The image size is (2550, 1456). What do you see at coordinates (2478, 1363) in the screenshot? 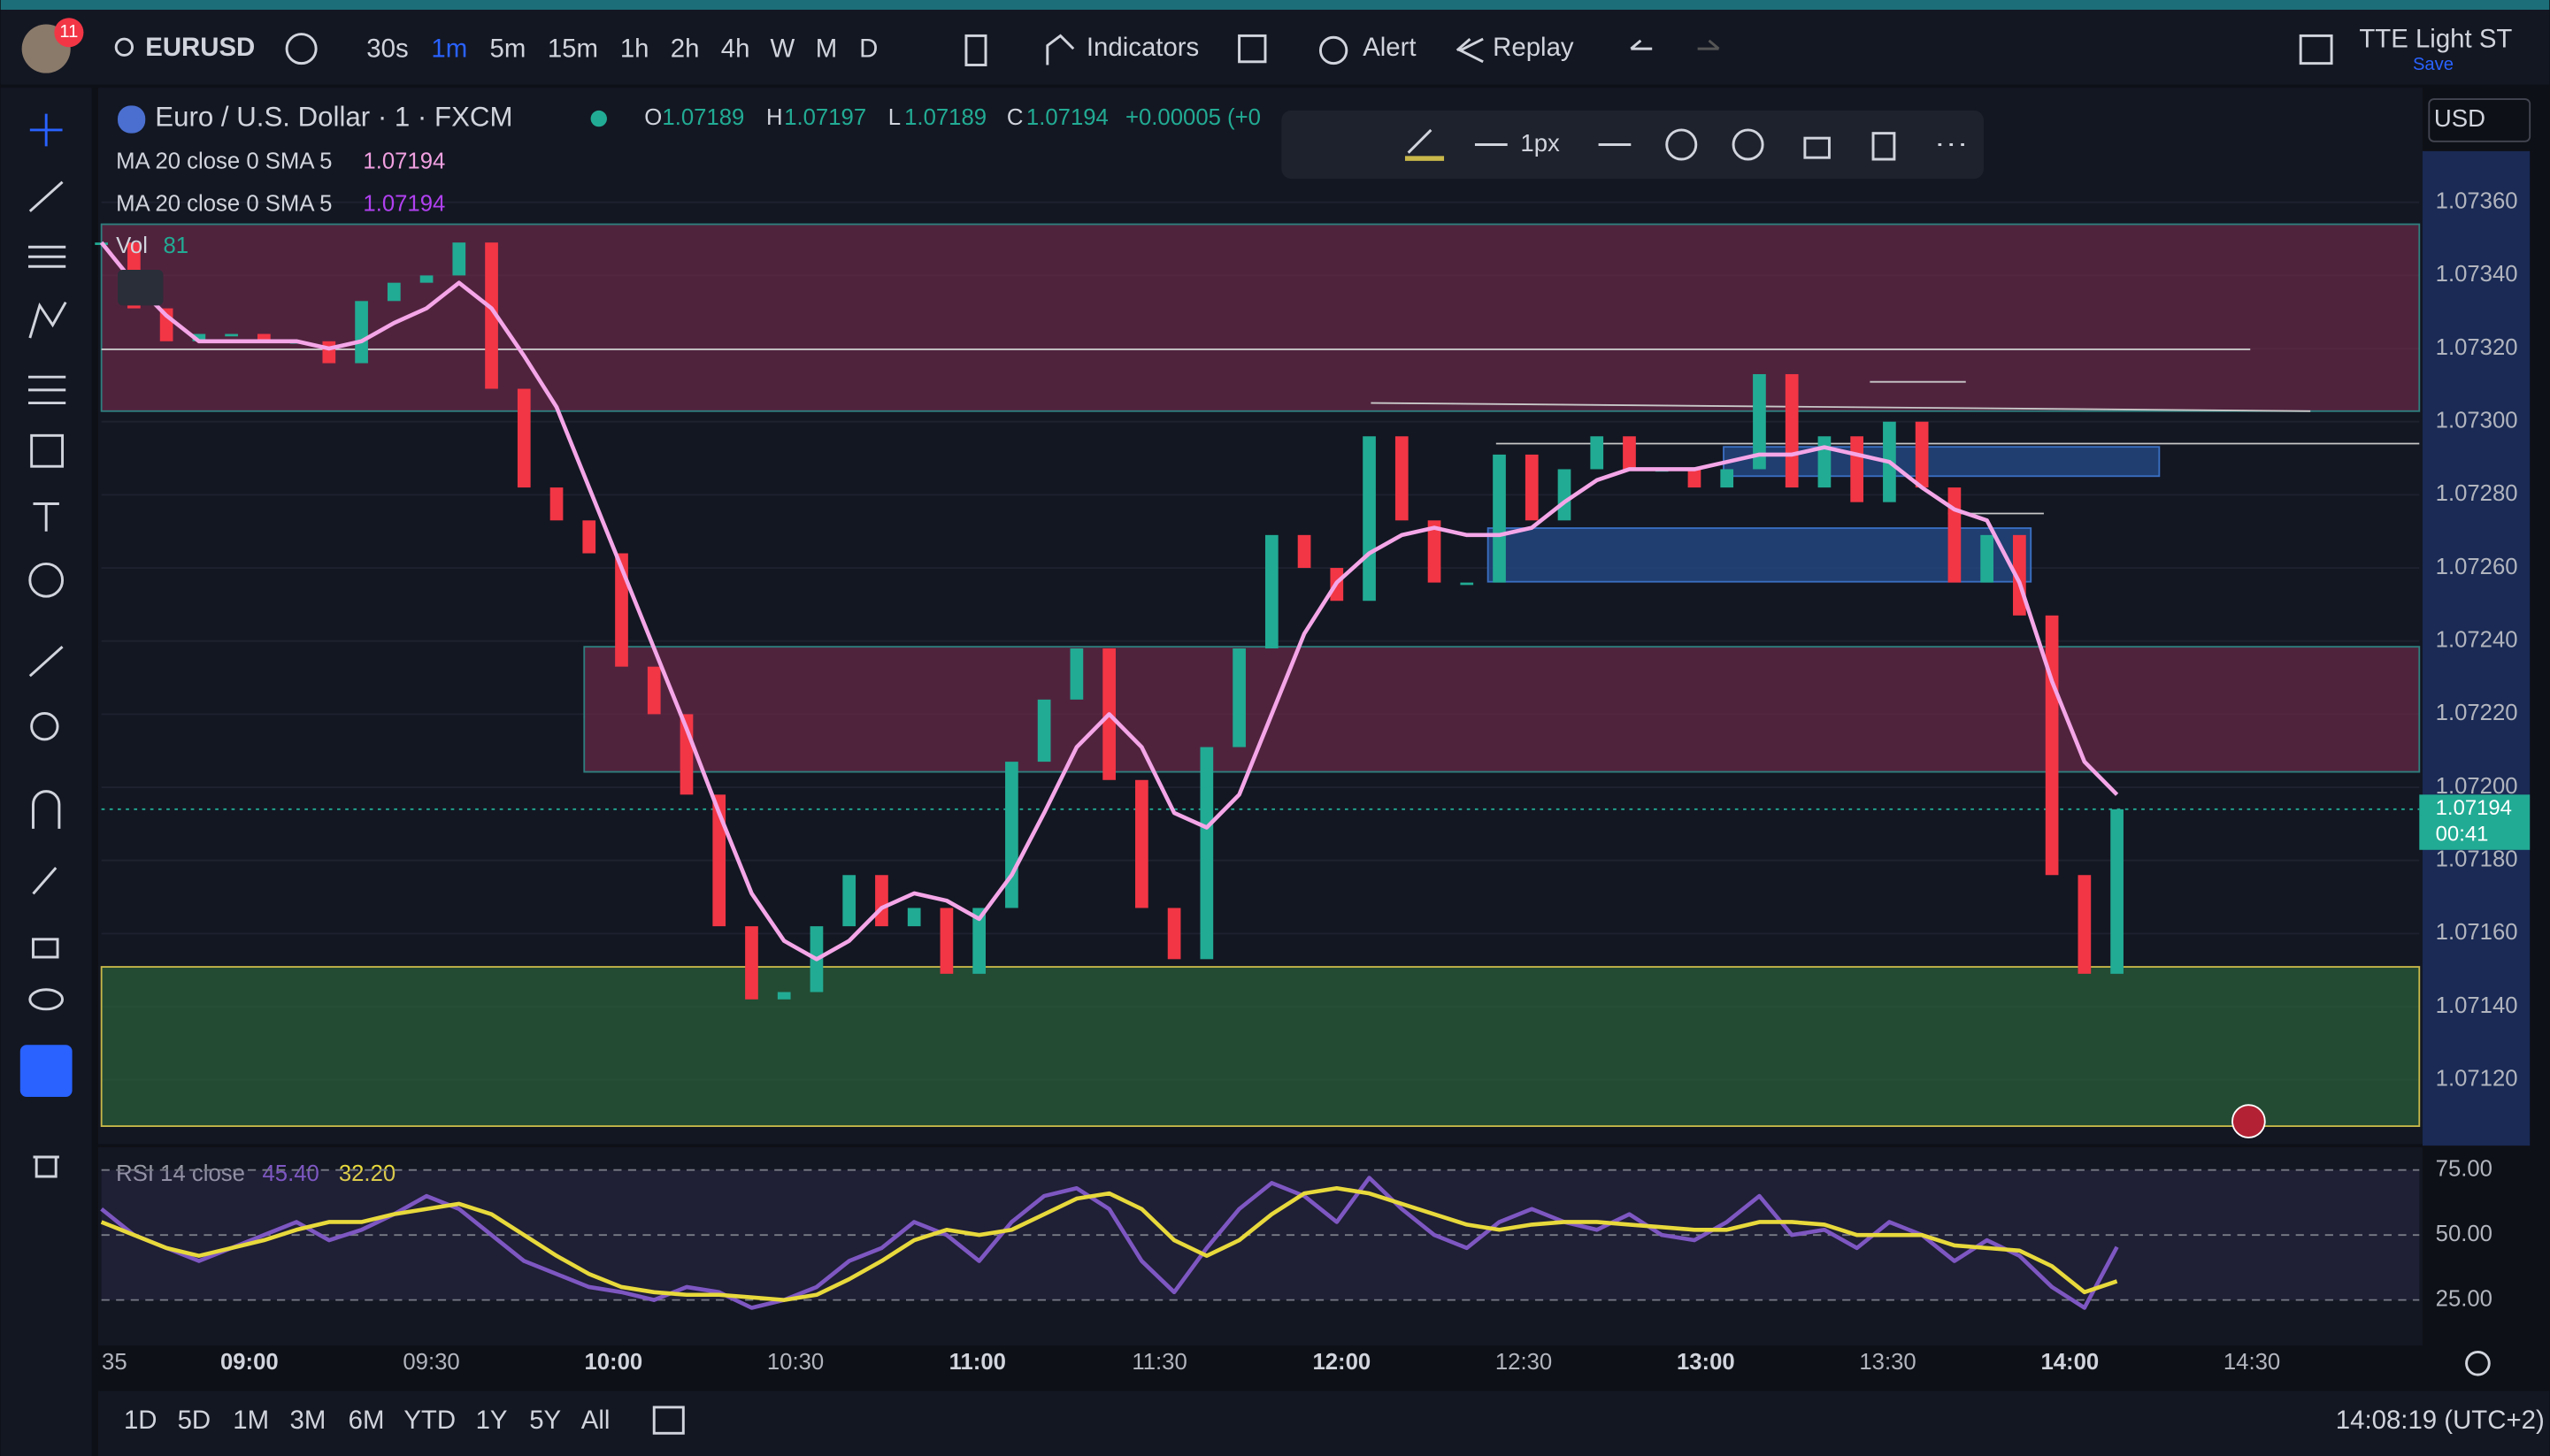
I see `axis-settings` at bounding box center [2478, 1363].